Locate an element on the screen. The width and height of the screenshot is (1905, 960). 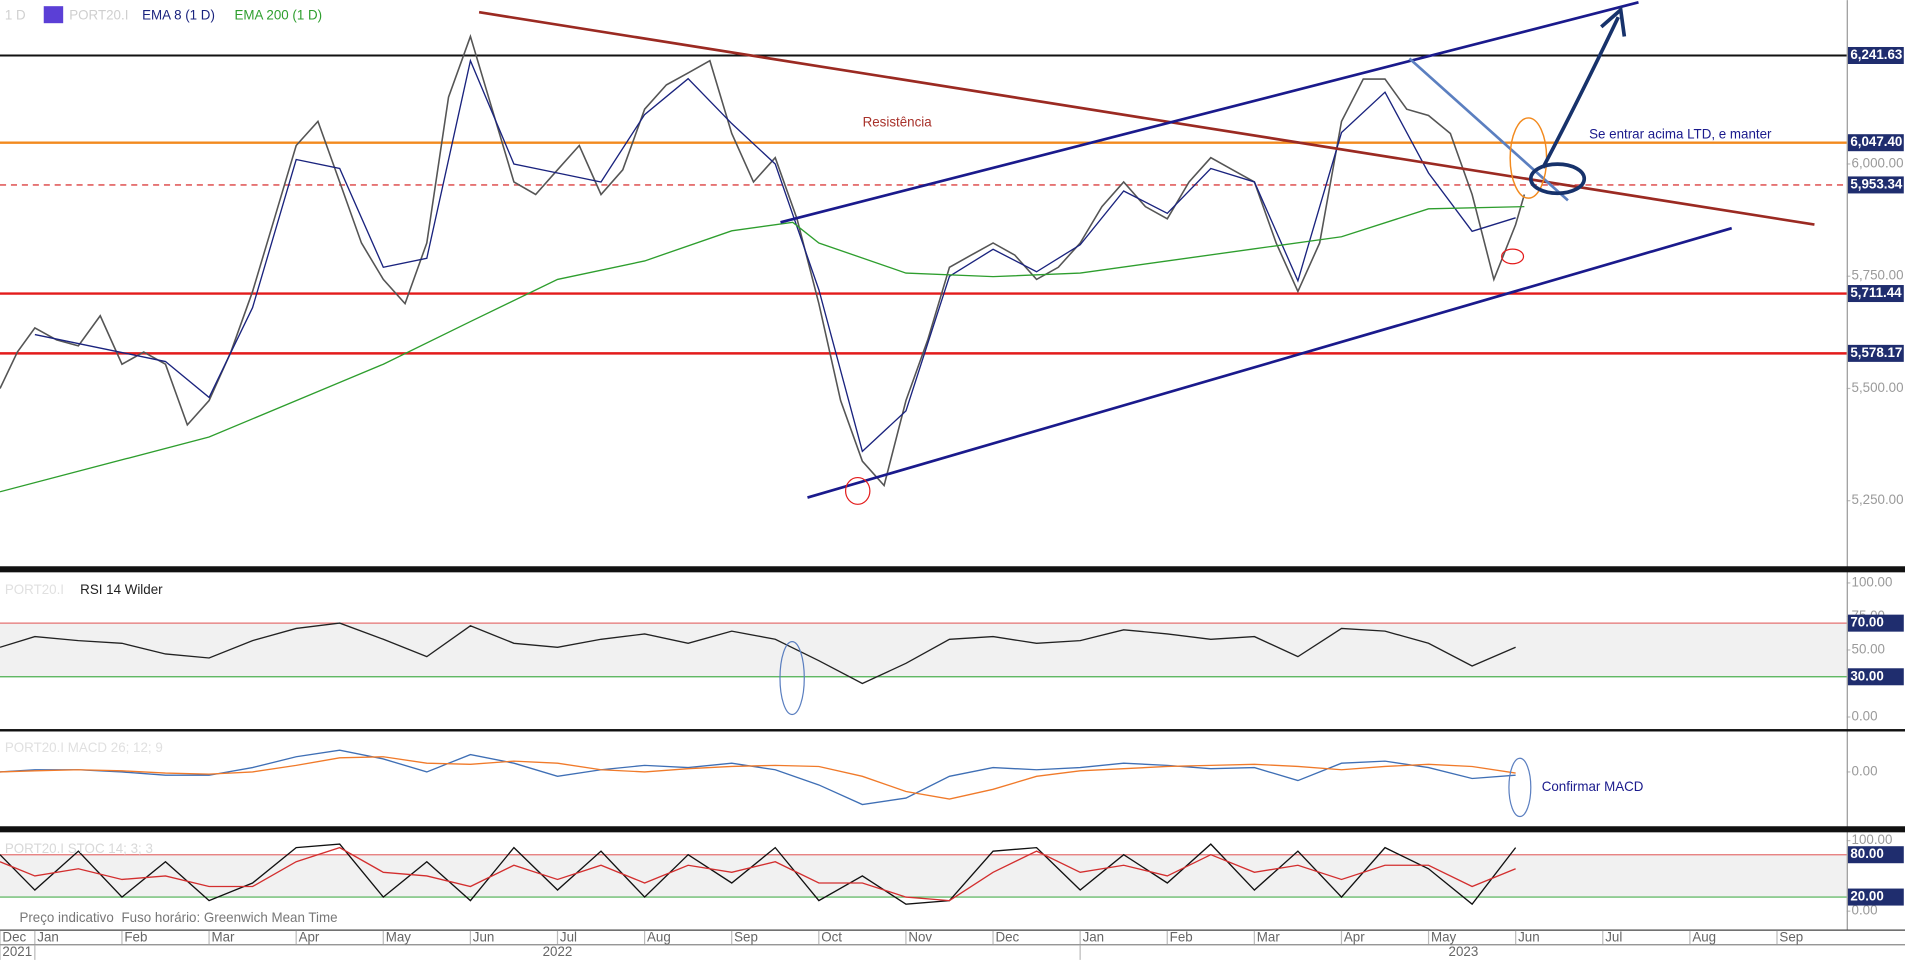
footer-timezone: Fuso horário: Greenwich Mean Time is located at coordinates (229, 917).